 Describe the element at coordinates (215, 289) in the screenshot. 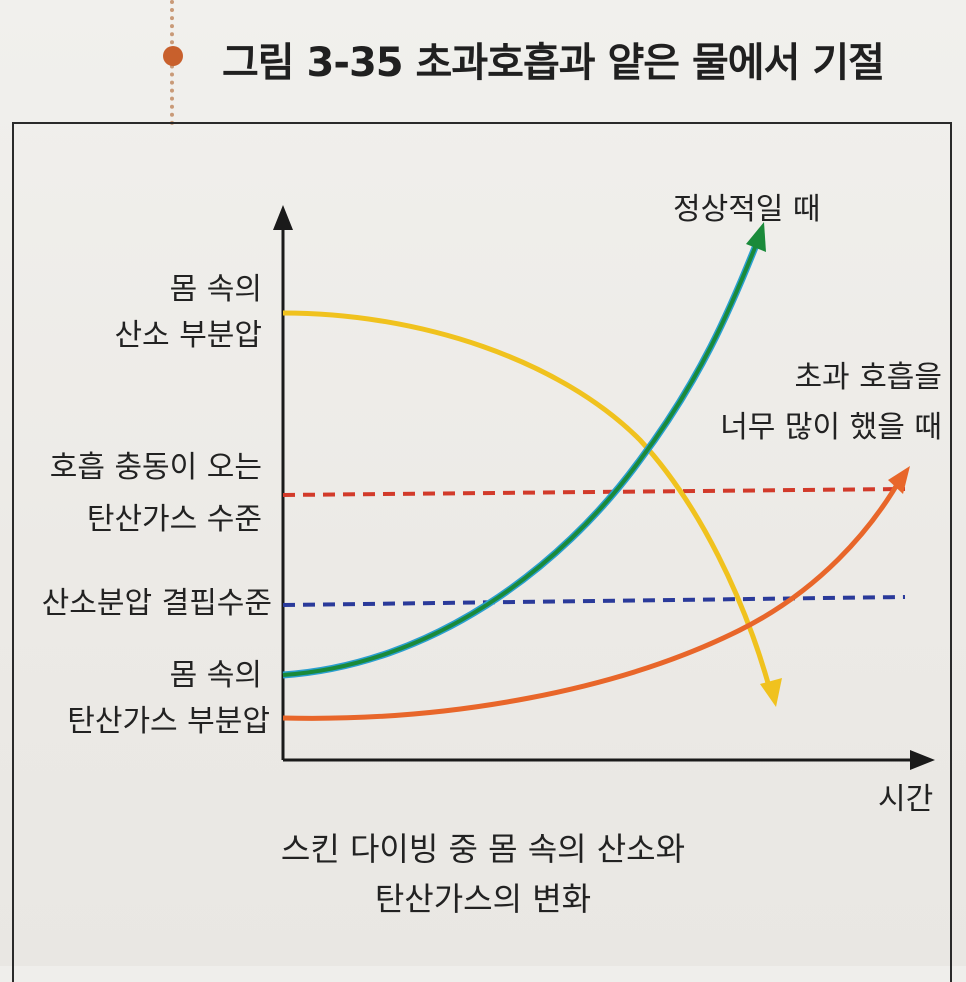

I see `o2-label-line1: 몸 속의` at that location.